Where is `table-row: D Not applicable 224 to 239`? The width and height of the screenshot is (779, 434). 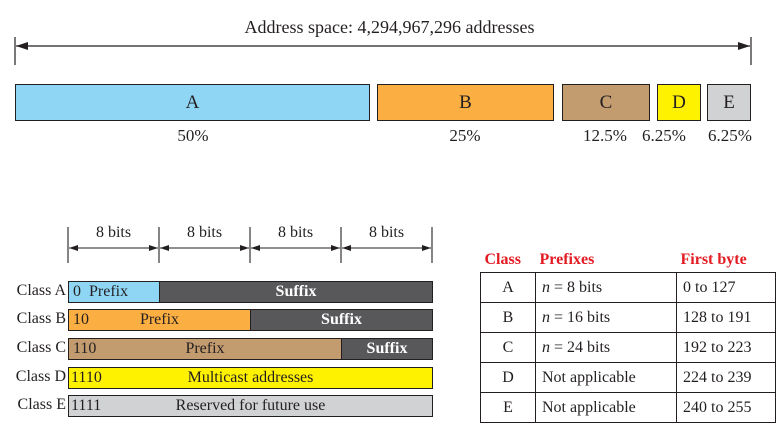
table-row: D Not applicable 224 to 239 is located at coordinates (628, 377).